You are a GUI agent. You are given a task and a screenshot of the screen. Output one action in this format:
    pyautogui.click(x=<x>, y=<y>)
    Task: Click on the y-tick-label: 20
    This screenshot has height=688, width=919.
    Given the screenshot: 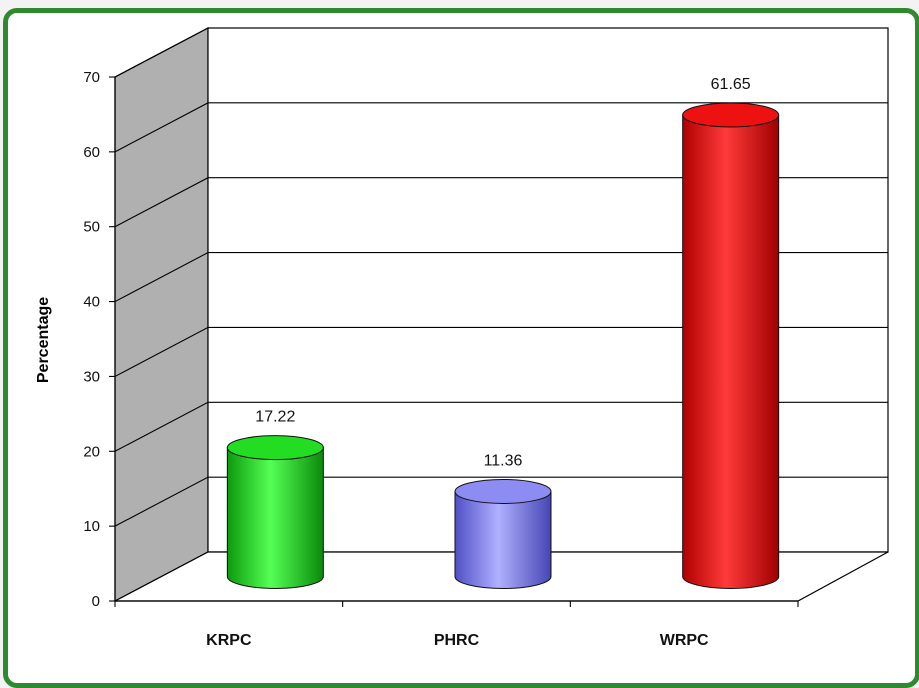 What is the action you would take?
    pyautogui.click(x=91, y=451)
    